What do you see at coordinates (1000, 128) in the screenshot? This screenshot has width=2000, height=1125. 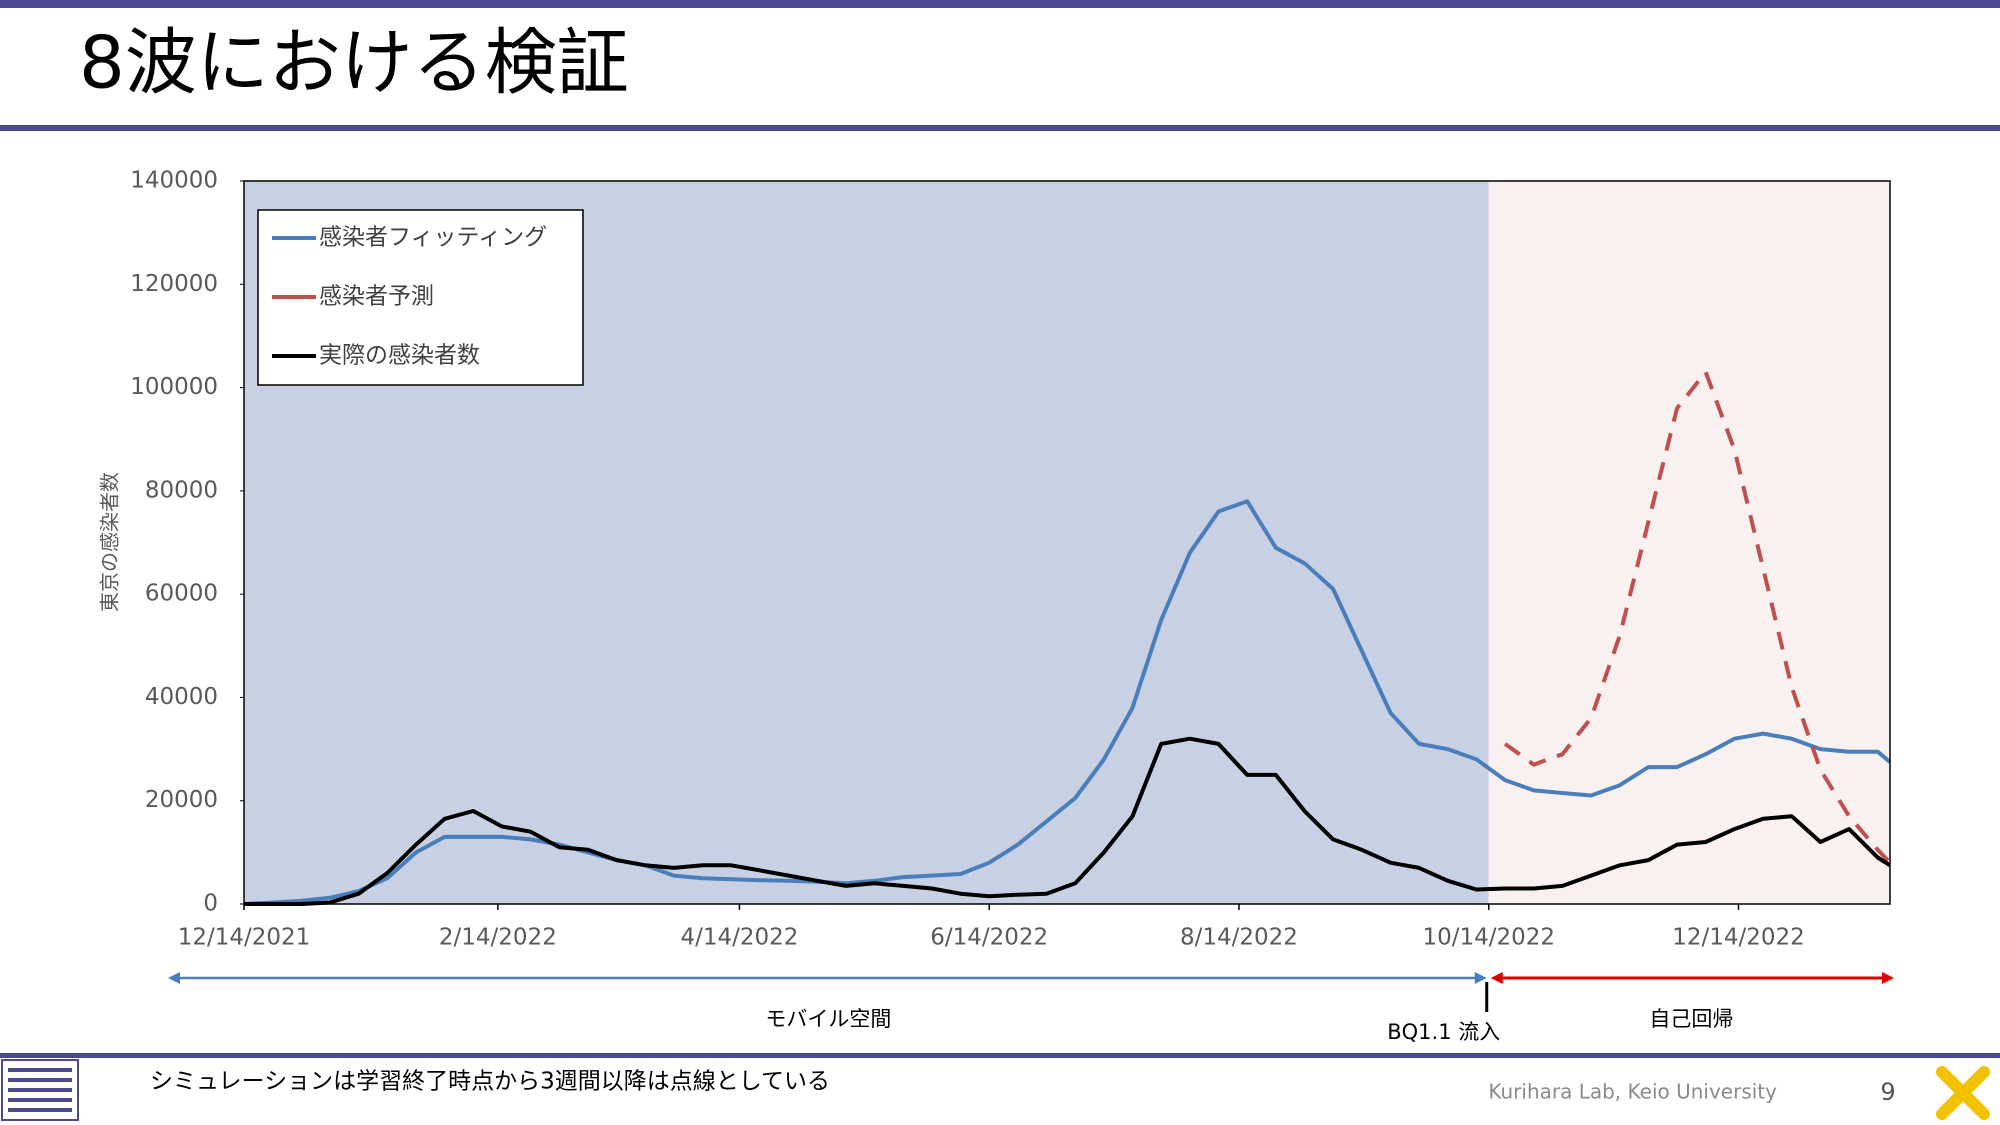 I see `title-rule` at bounding box center [1000, 128].